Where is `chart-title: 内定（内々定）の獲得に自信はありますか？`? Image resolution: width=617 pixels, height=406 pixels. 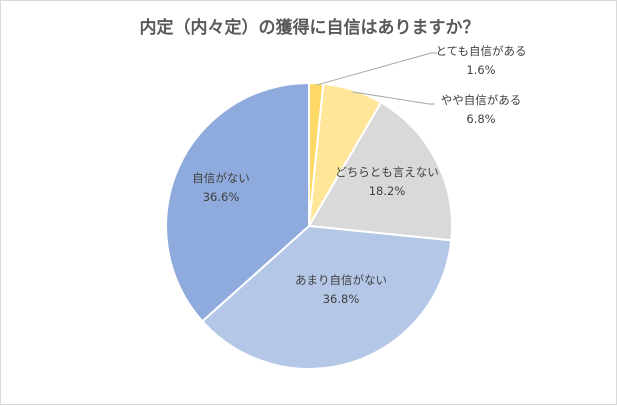 chart-title: 内定（内々定）の獲得に自信はありますか？ is located at coordinates (309, 28).